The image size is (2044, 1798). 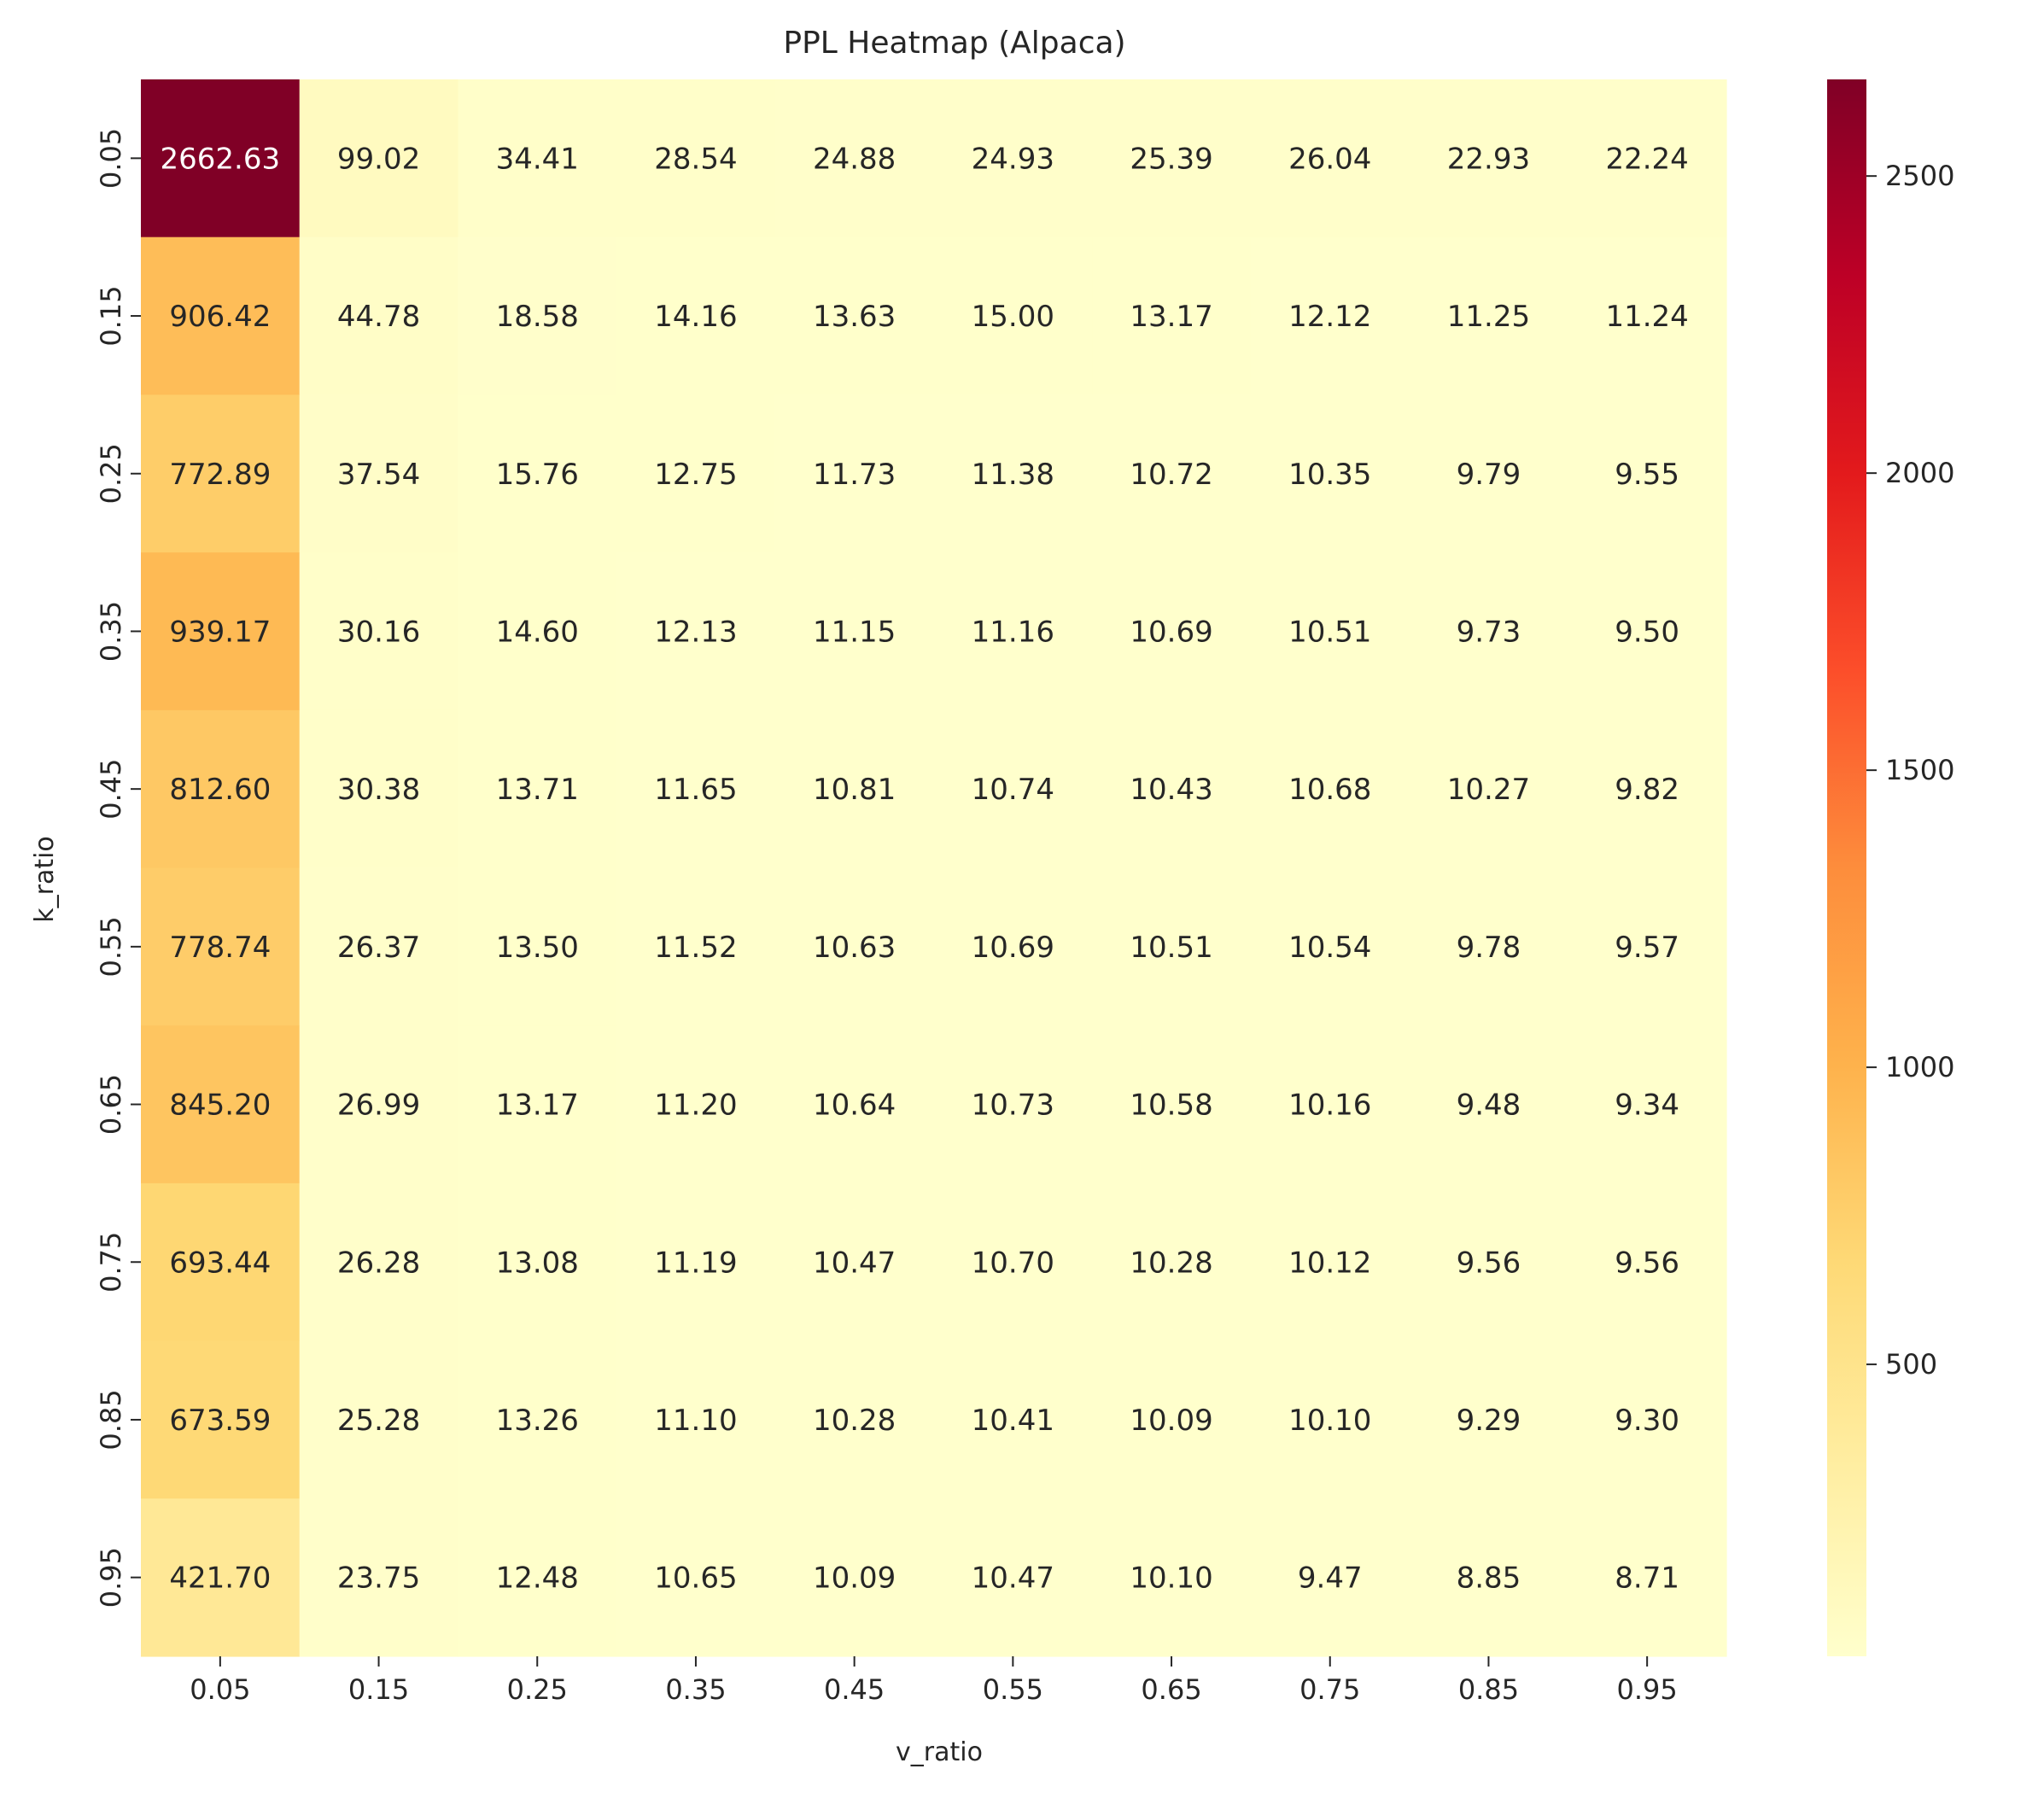 I want to click on cell-value-label: 26.37, so click(x=378, y=948).